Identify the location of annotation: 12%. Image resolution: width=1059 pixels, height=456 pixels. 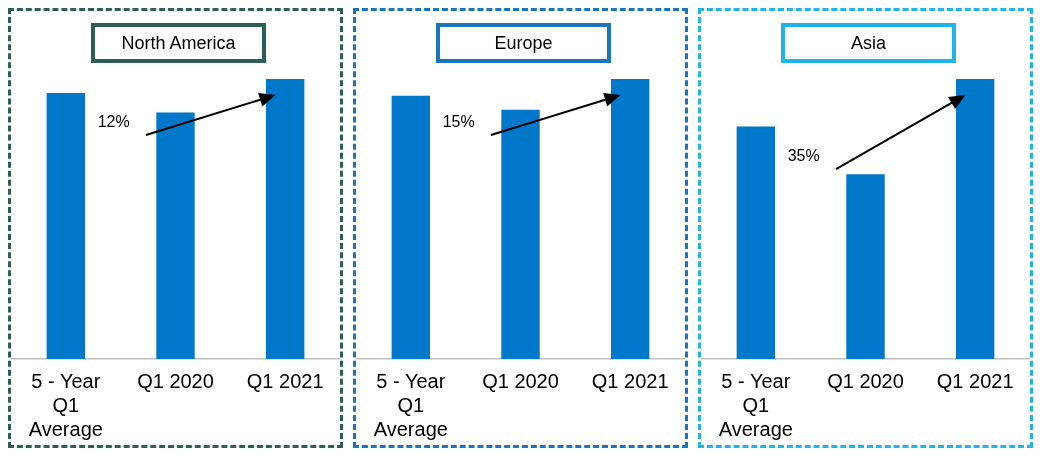
(113, 121).